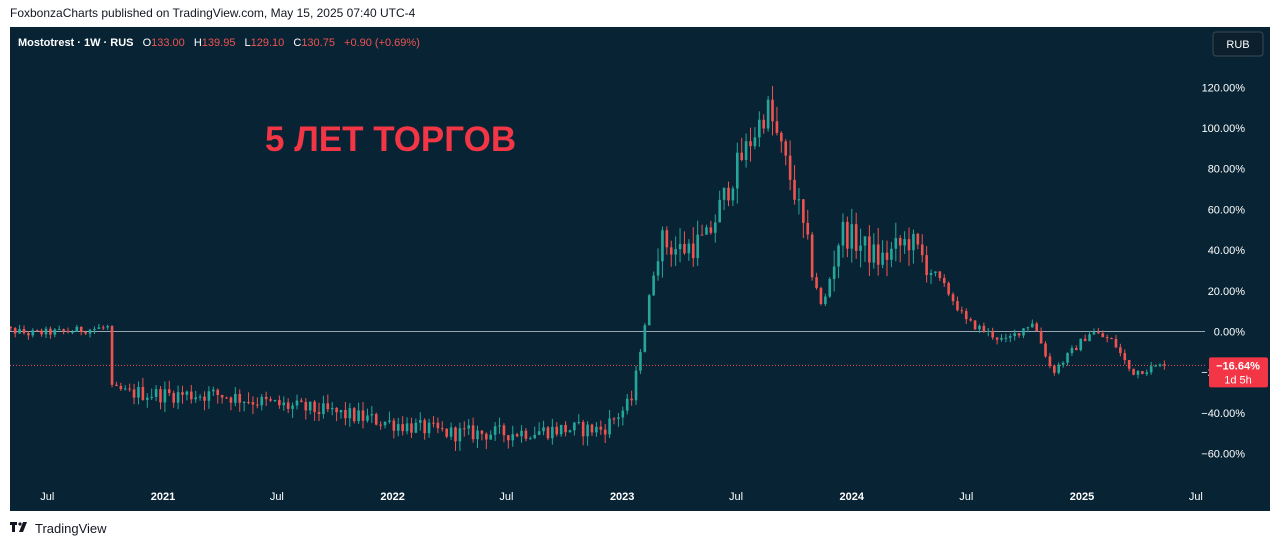 This screenshot has width=1281, height=546. I want to click on footer-brand: TradingView, so click(71, 528).